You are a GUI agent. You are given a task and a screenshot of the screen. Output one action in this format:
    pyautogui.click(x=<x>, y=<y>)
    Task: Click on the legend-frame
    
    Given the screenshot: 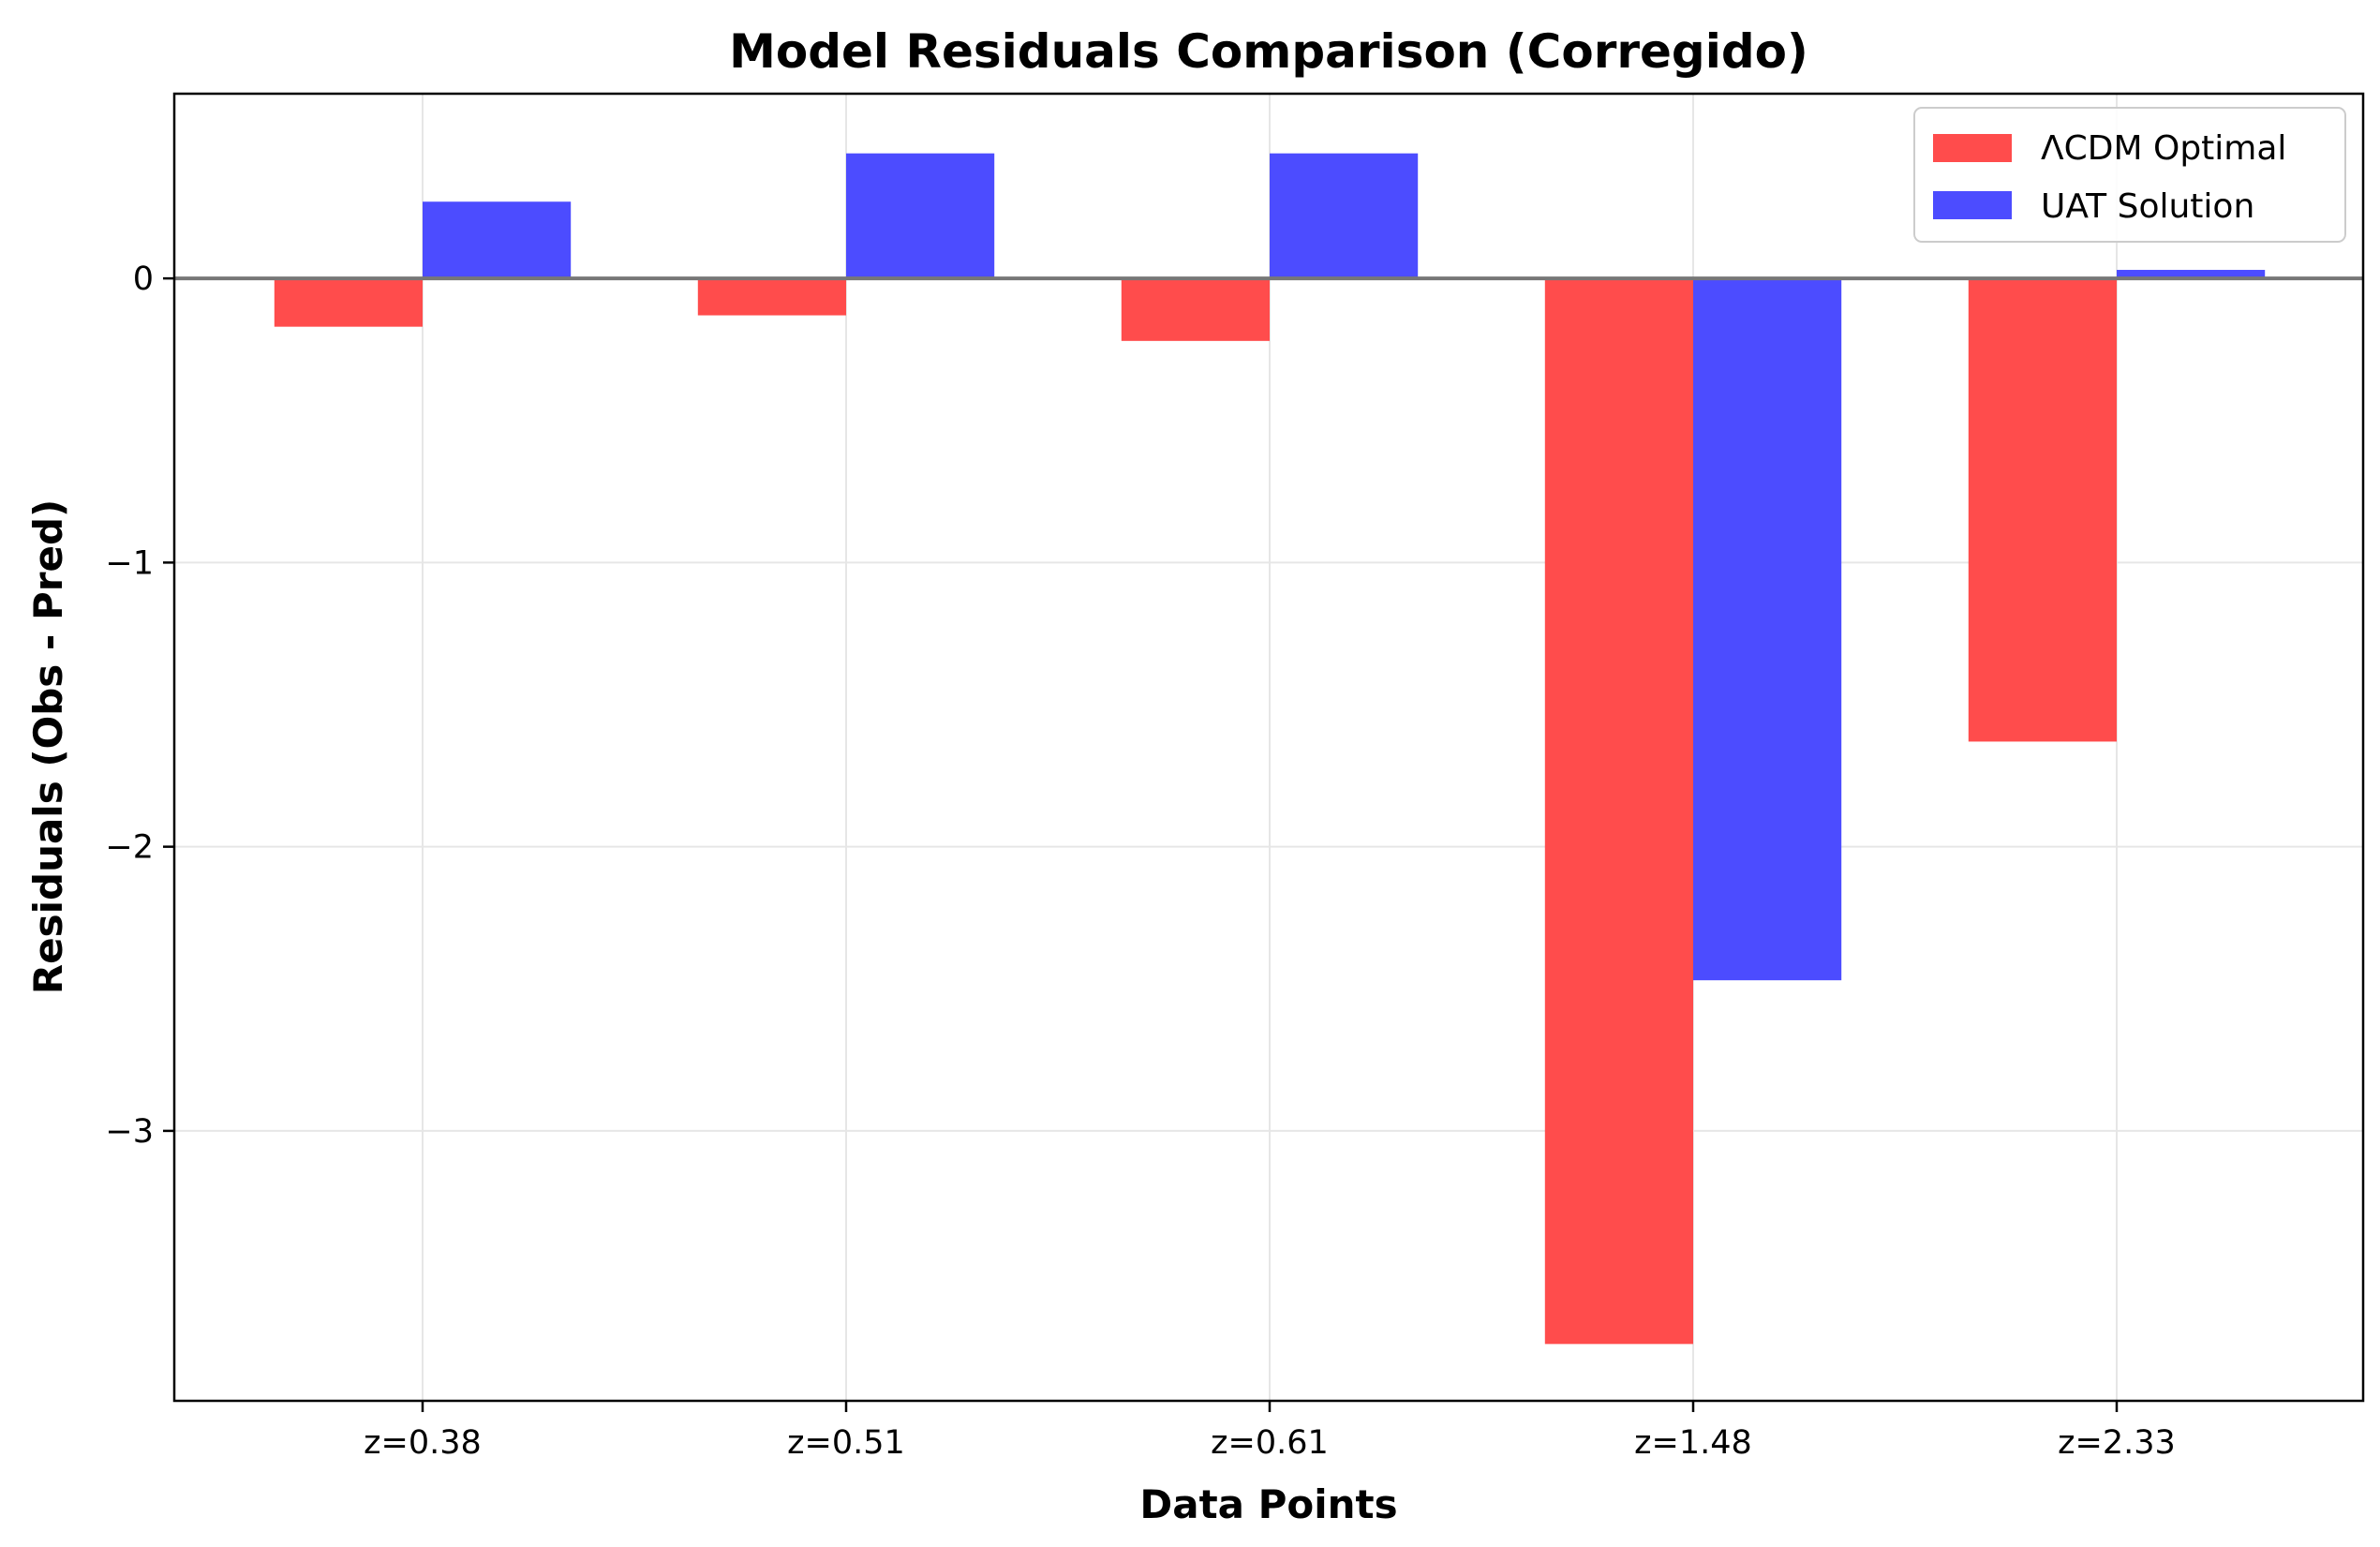 What is the action you would take?
    pyautogui.click(x=2129, y=175)
    